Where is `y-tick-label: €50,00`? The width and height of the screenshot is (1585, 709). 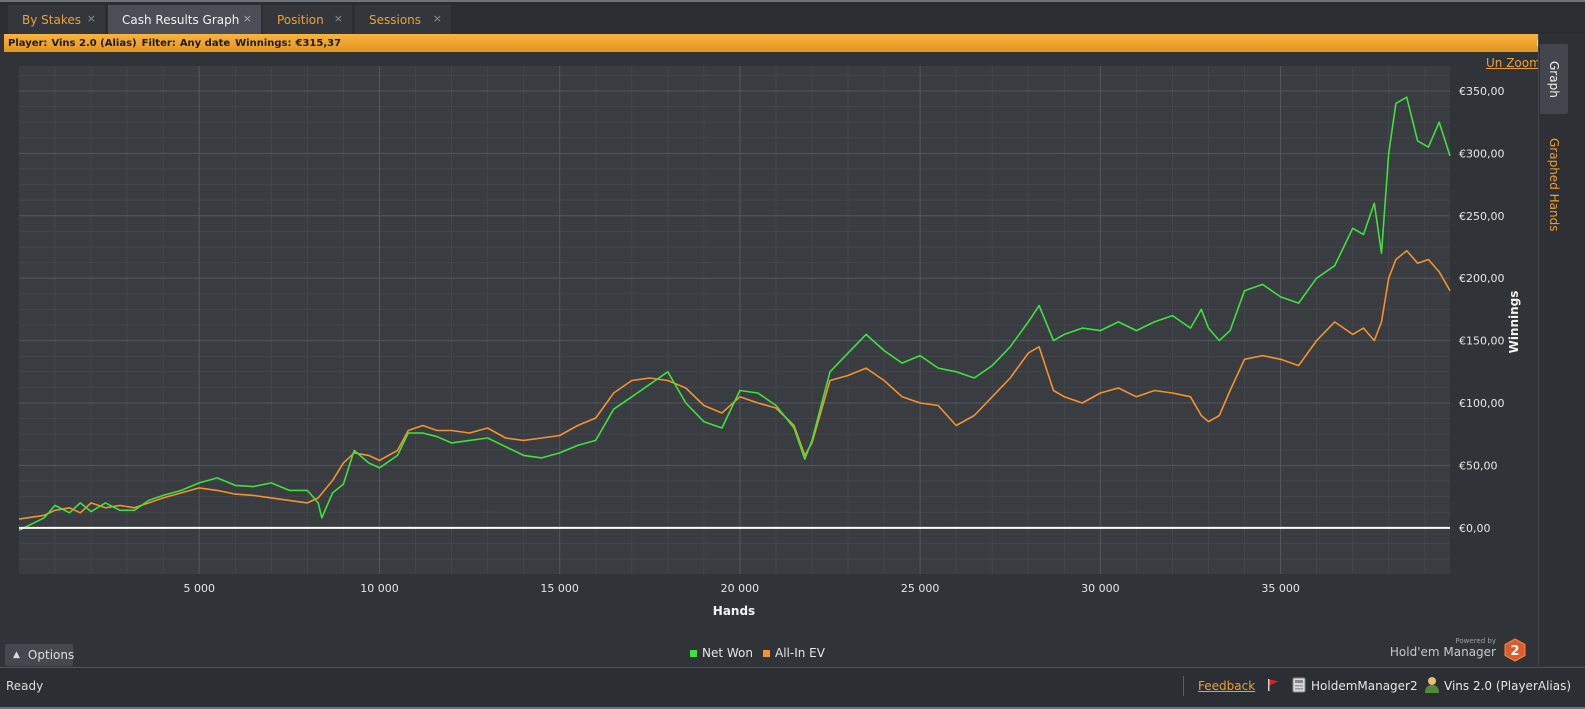
y-tick-label: €50,00 is located at coordinates (1478, 465).